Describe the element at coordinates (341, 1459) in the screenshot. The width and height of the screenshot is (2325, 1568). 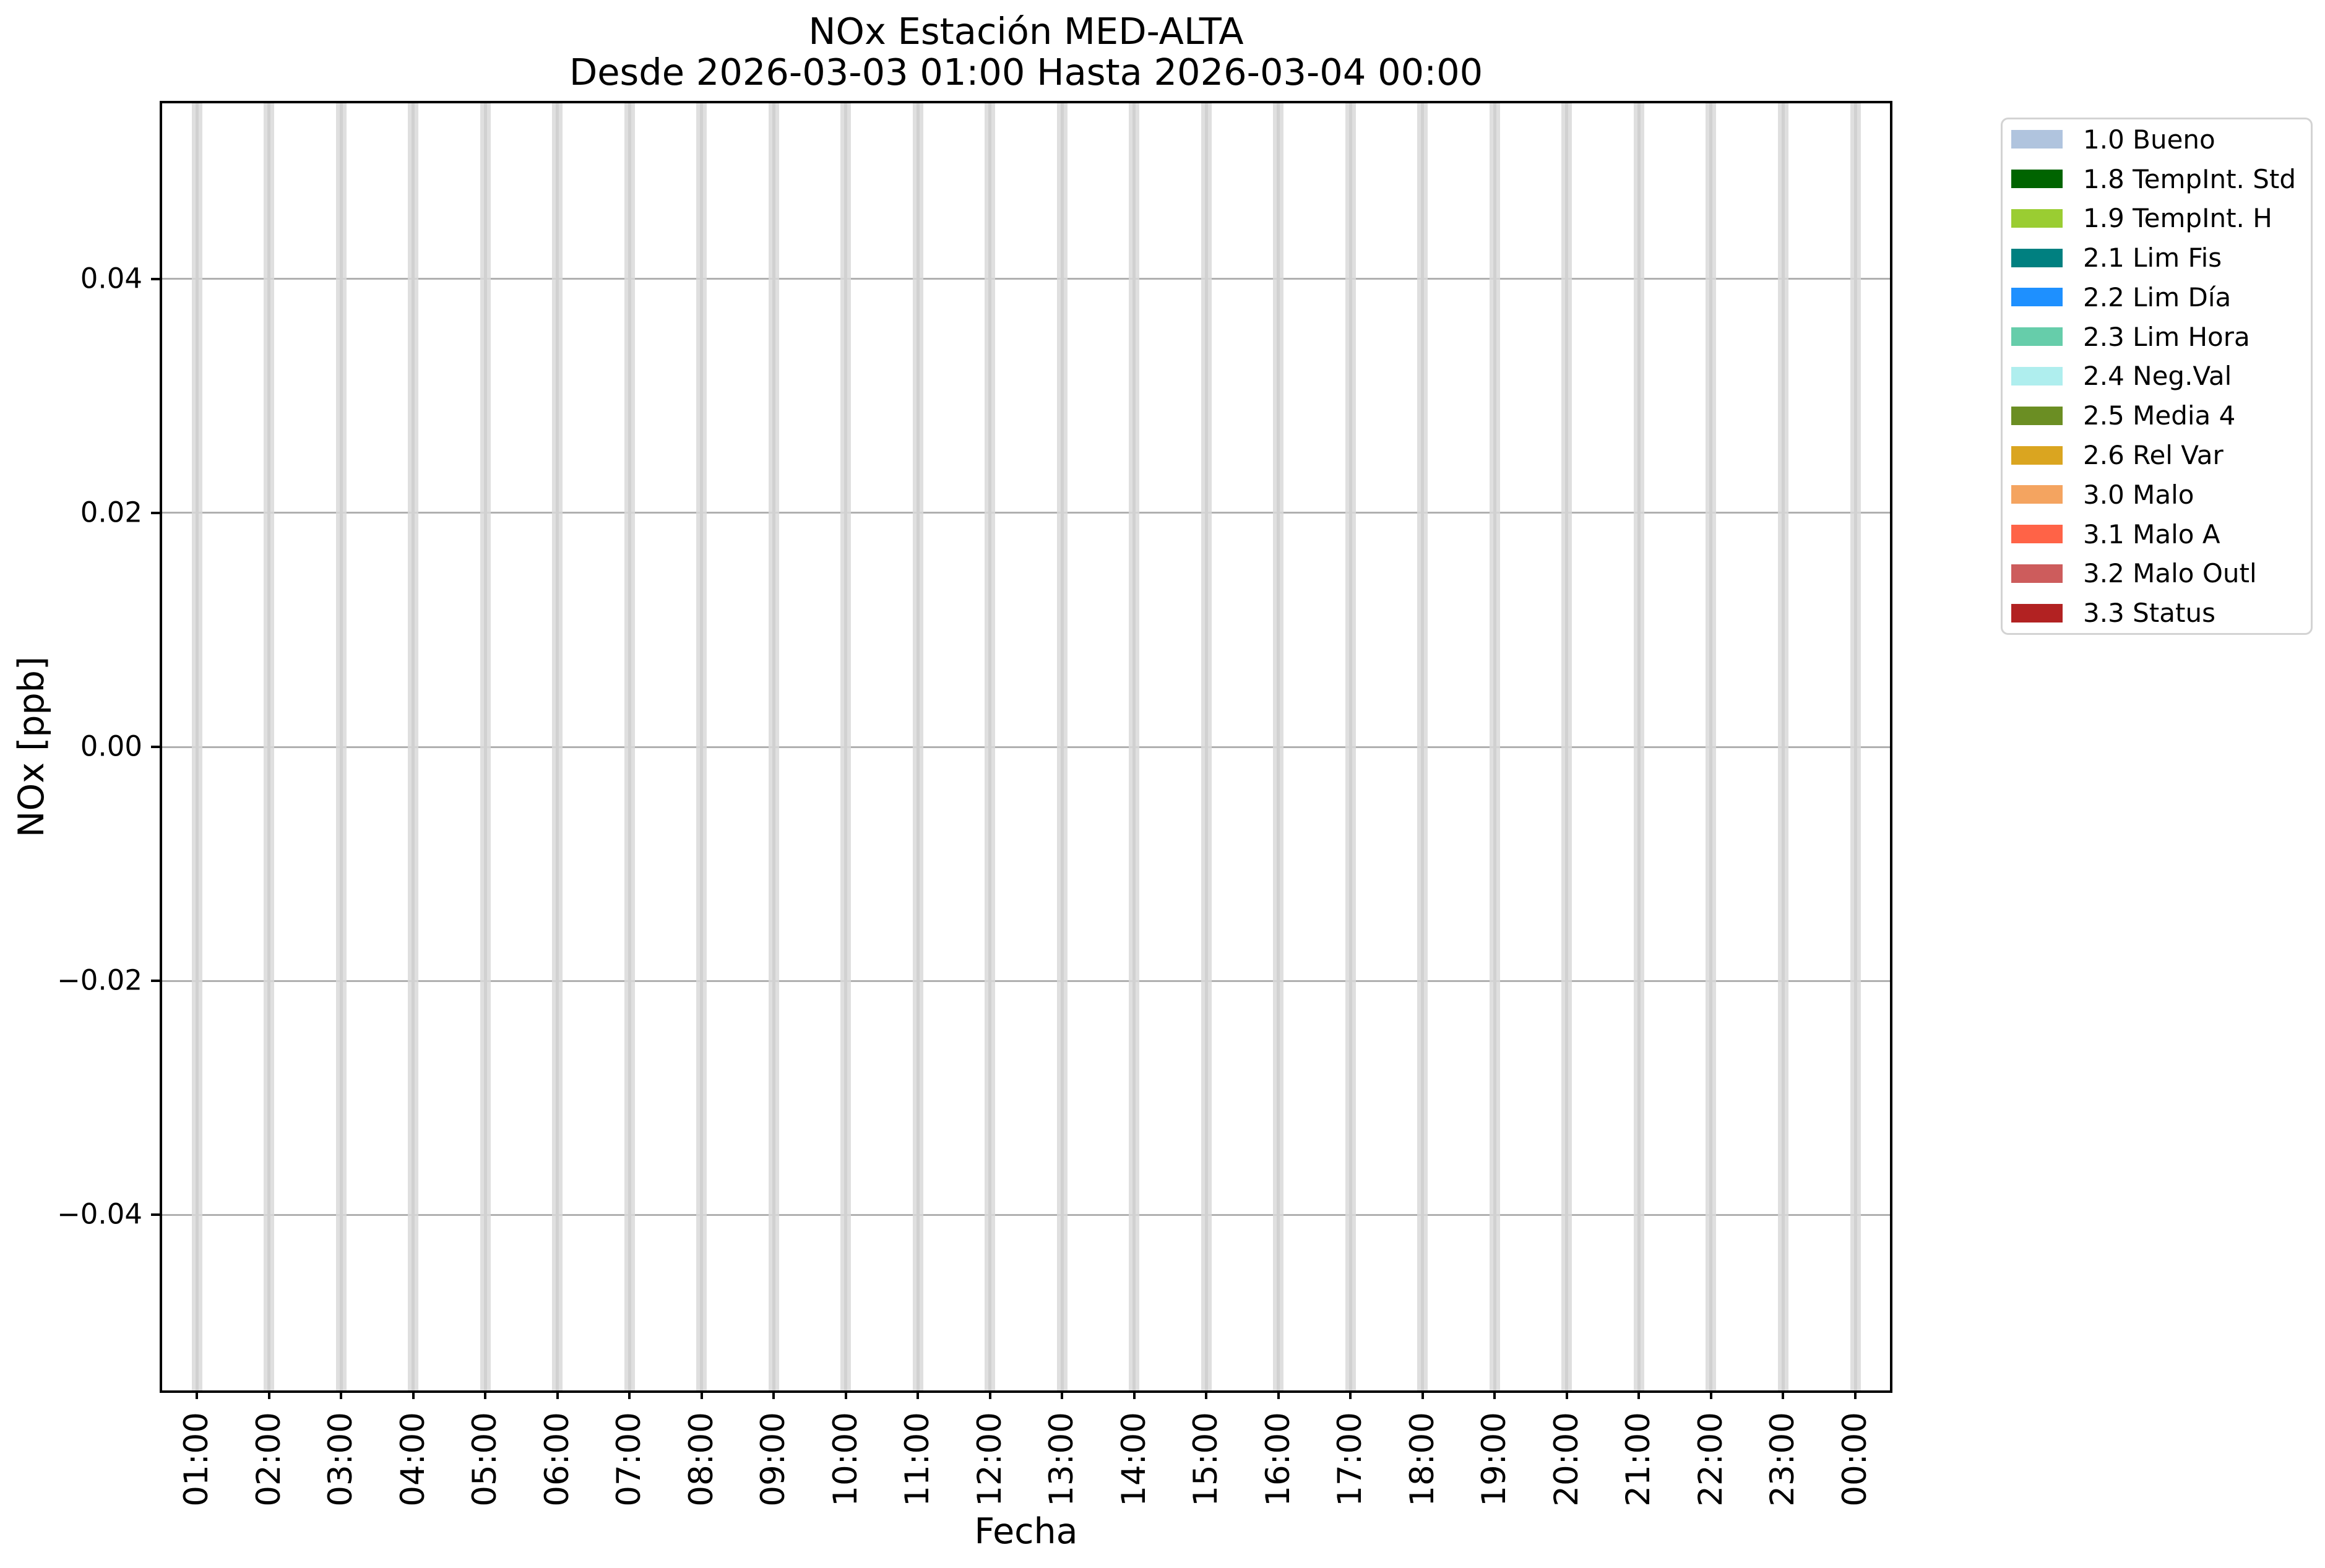
I see `x-tick-label: 03:00` at that location.